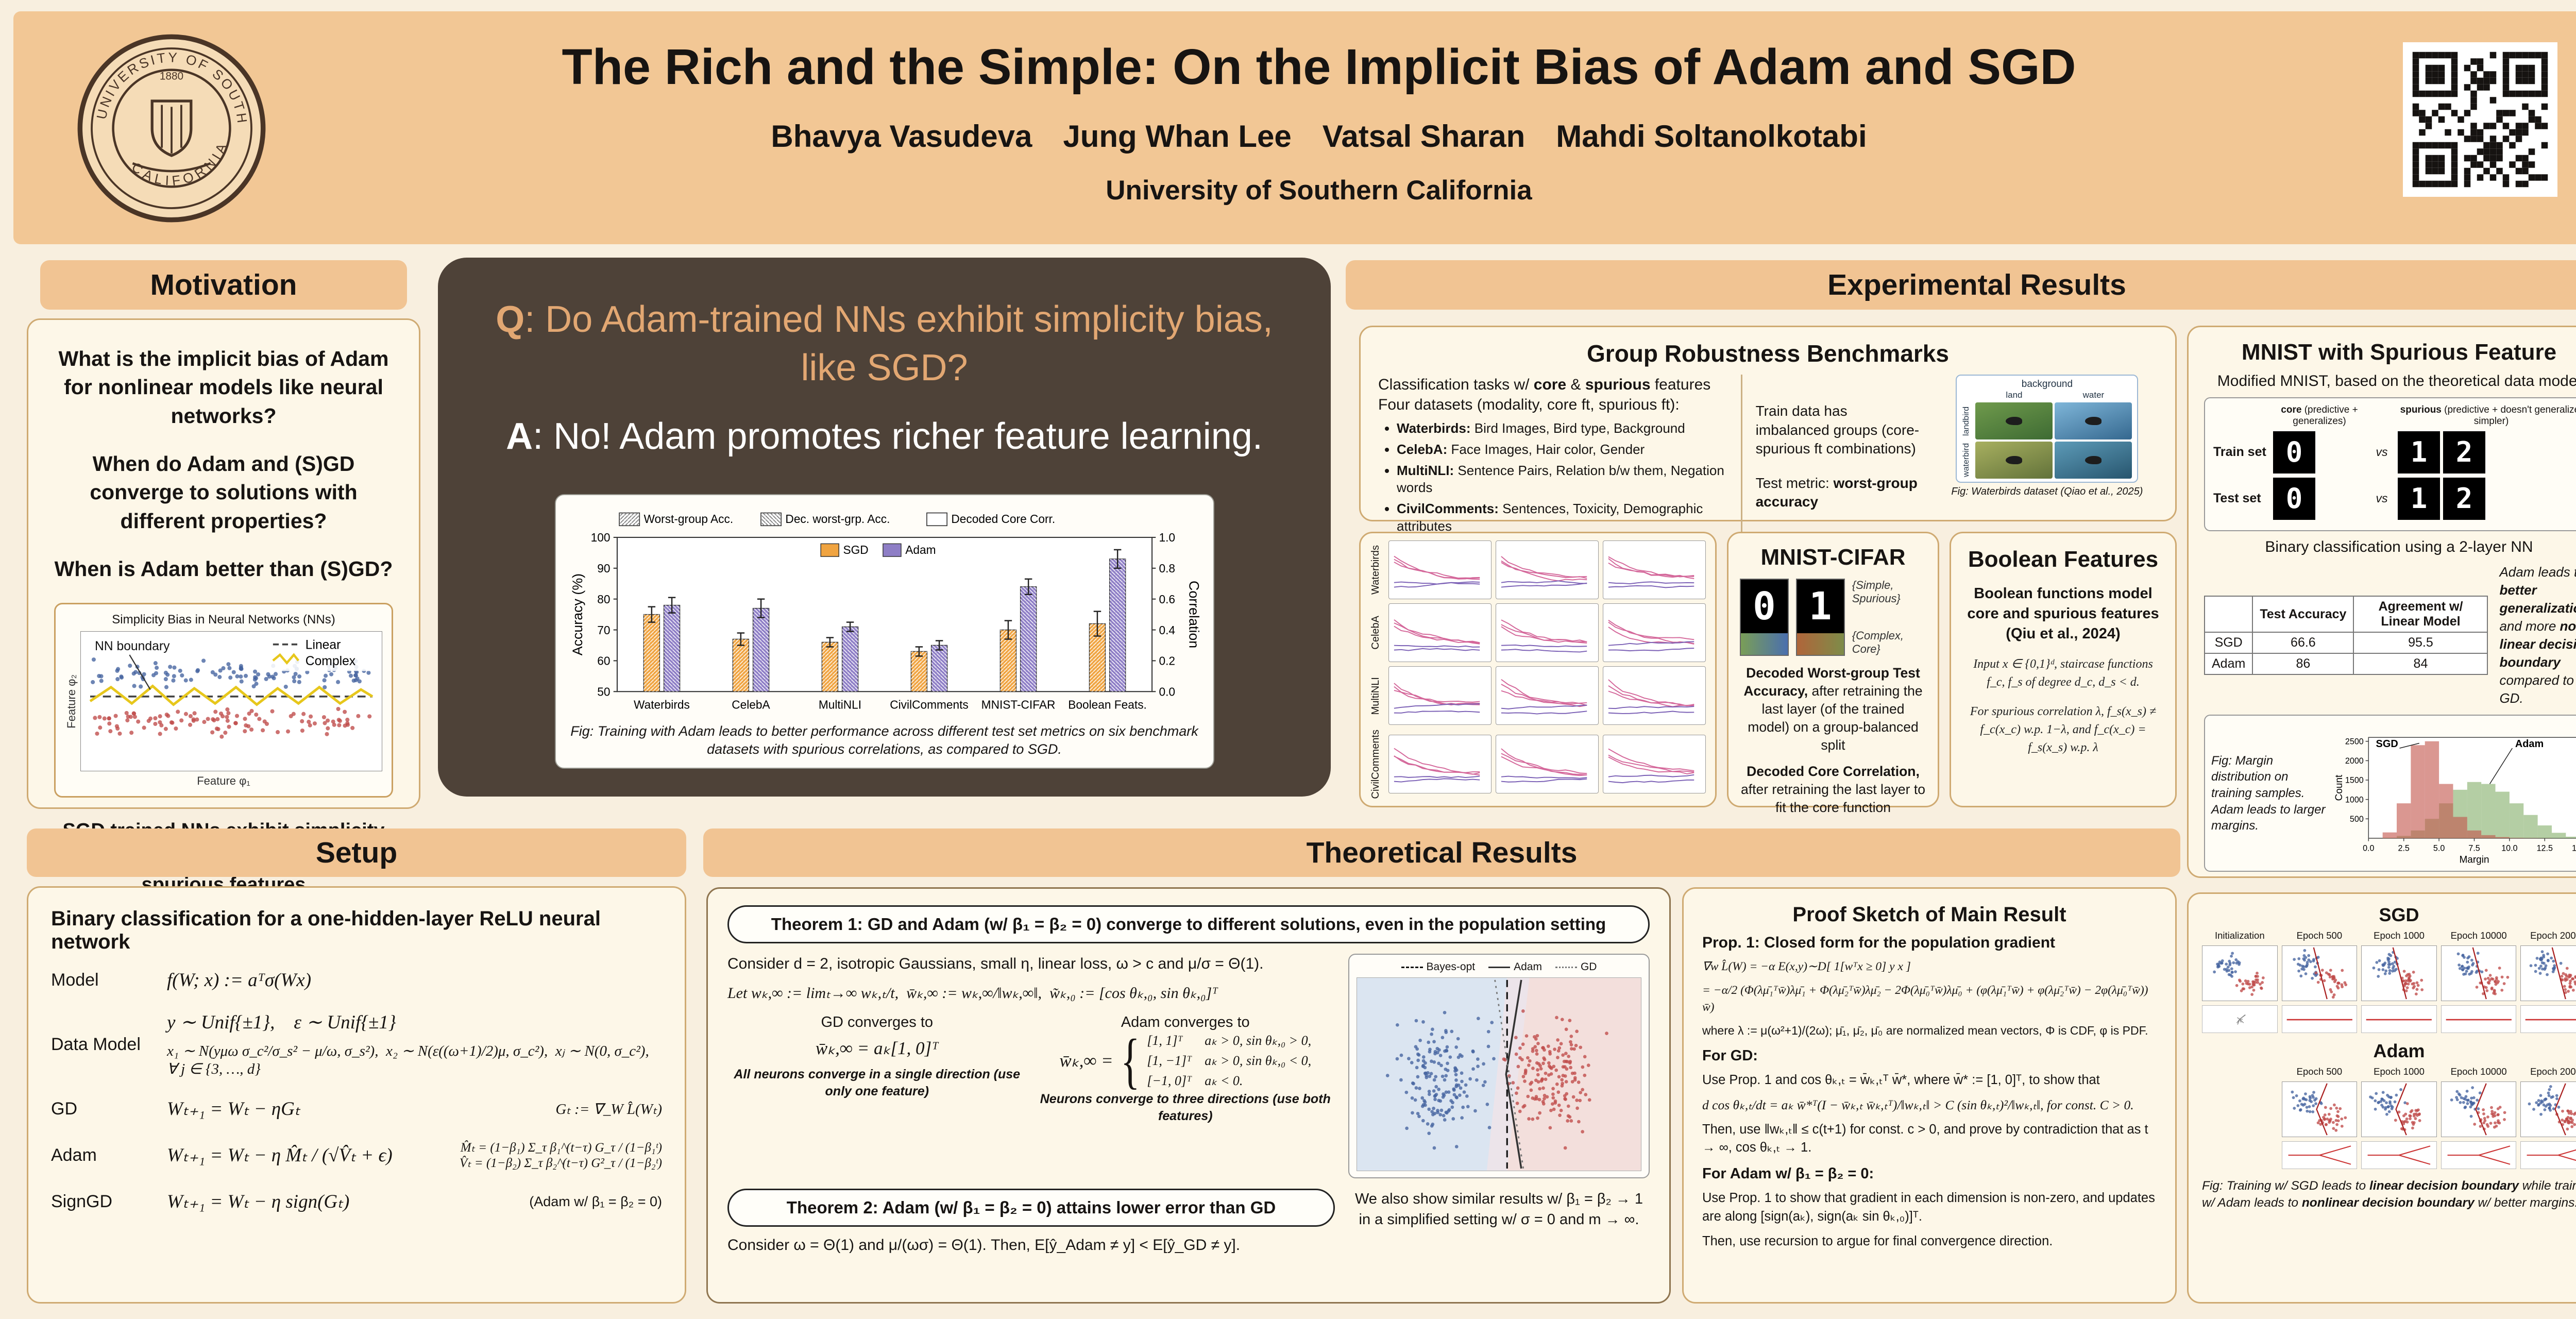 The width and height of the screenshot is (2576, 1319). Describe the element at coordinates (1167, 537) in the screenshot. I see `svg-text: 1.0` at that location.